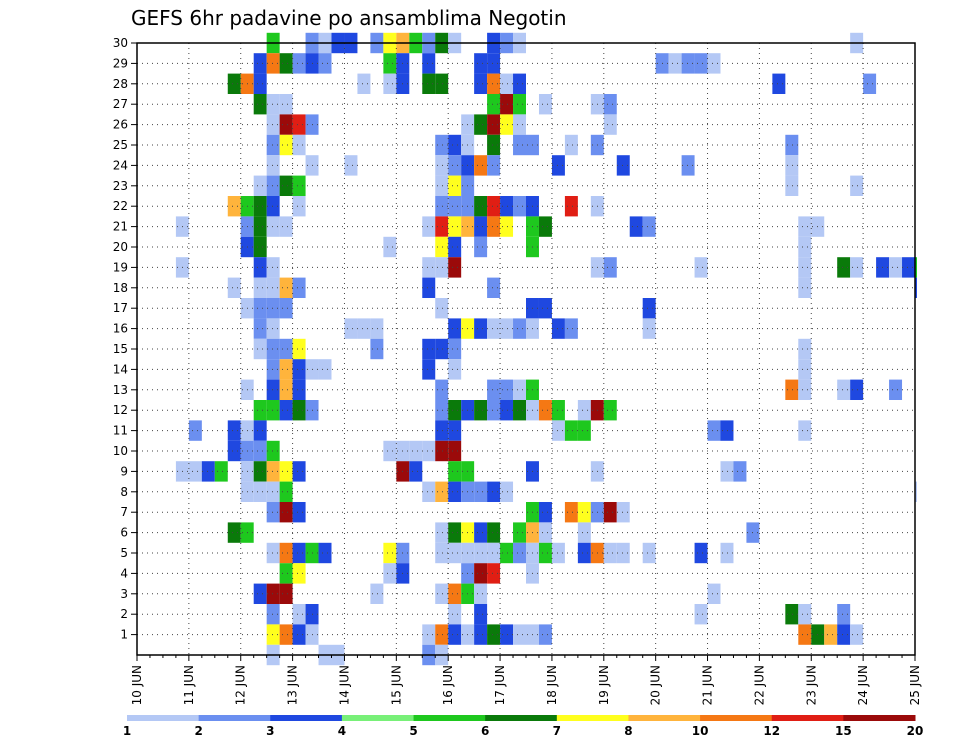 This screenshot has height=742, width=960. I want to click on y-tick-label: 6, so click(124, 533).